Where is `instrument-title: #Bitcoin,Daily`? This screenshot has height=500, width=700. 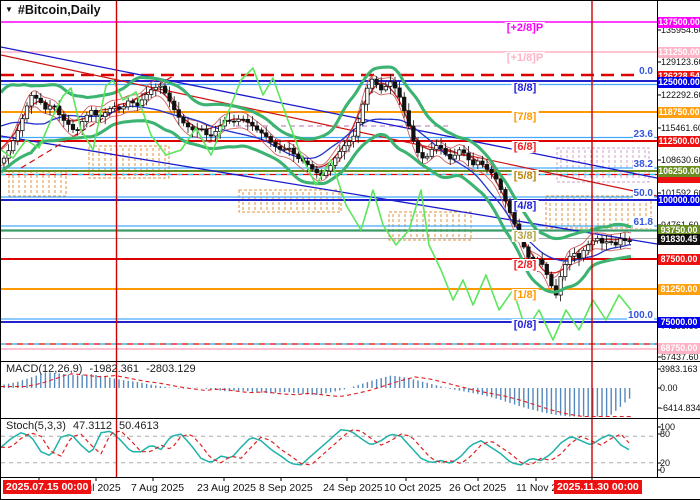 instrument-title: #Bitcoin,Daily is located at coordinates (59, 10).